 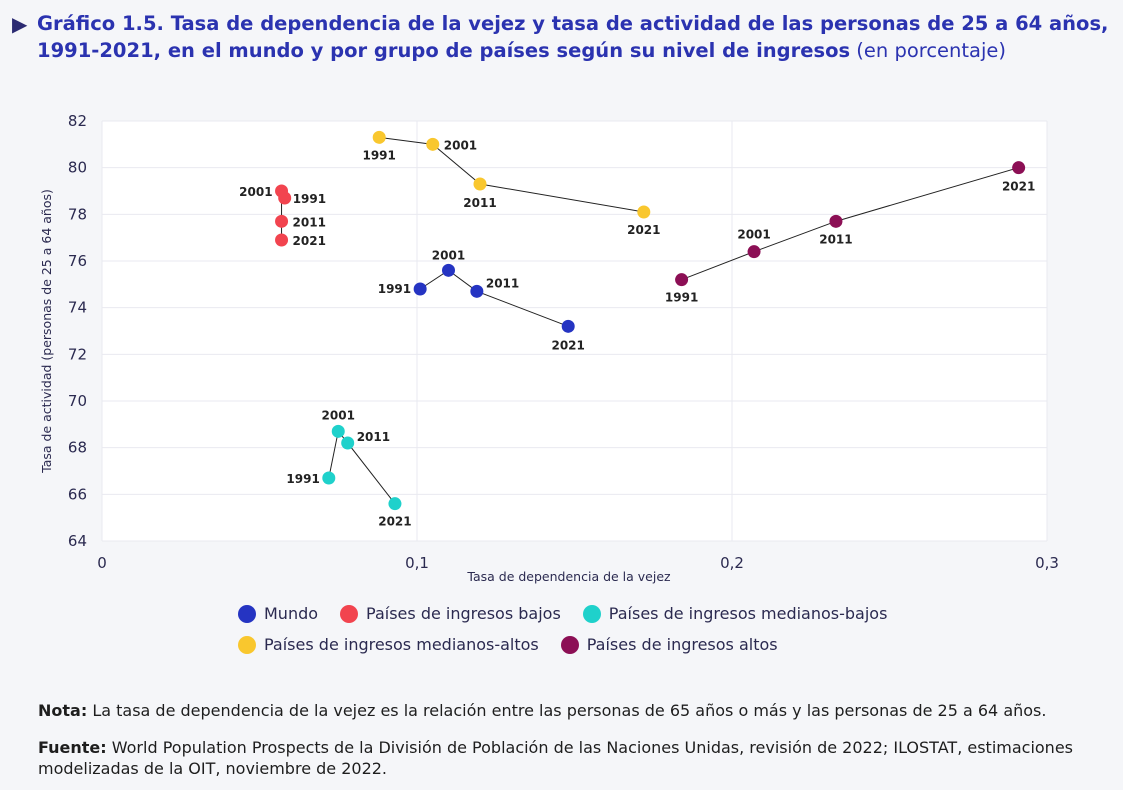 I want to click on legend-item: Países de ingresos medianos-bajos, so click(x=735, y=613).